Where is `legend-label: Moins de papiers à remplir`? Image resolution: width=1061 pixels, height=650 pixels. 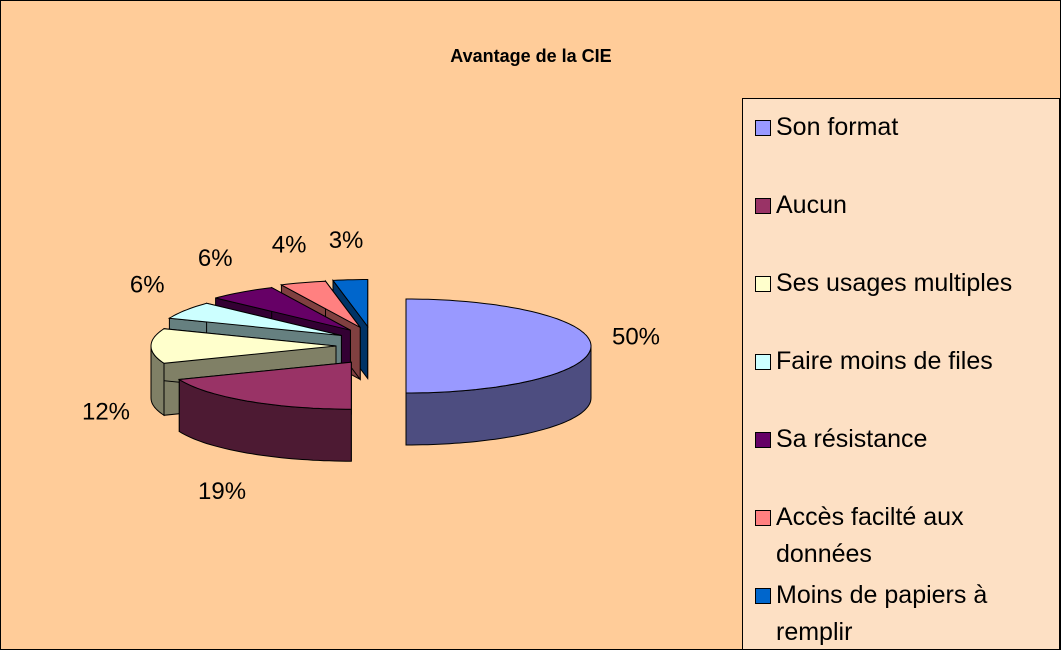 legend-label: Moins de papiers à remplir is located at coordinates (882, 613).